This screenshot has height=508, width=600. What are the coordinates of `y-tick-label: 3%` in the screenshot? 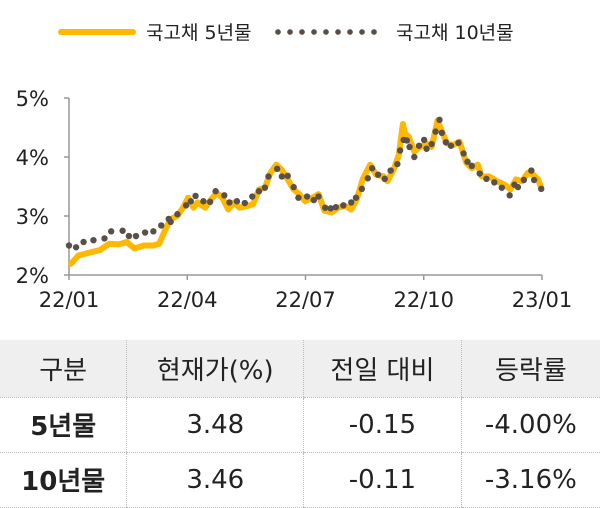 It's located at (32, 217).